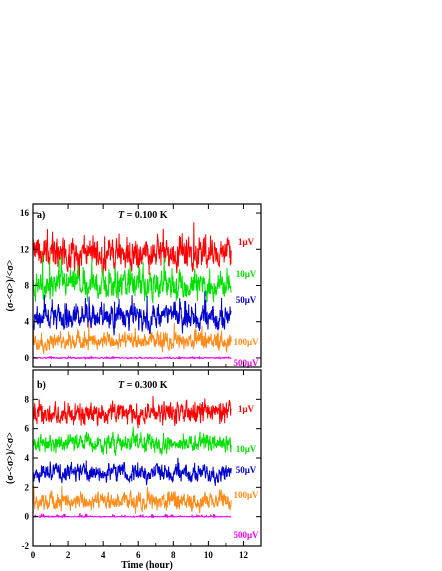 The height and width of the screenshot is (571, 442). Describe the element at coordinates (25, 249) in the screenshot. I see `y-tick-label: 12` at that location.